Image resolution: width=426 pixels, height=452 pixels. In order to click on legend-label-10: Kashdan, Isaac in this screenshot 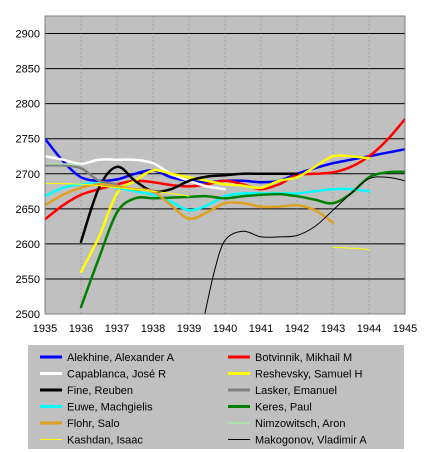, I will do `click(105, 441)`.